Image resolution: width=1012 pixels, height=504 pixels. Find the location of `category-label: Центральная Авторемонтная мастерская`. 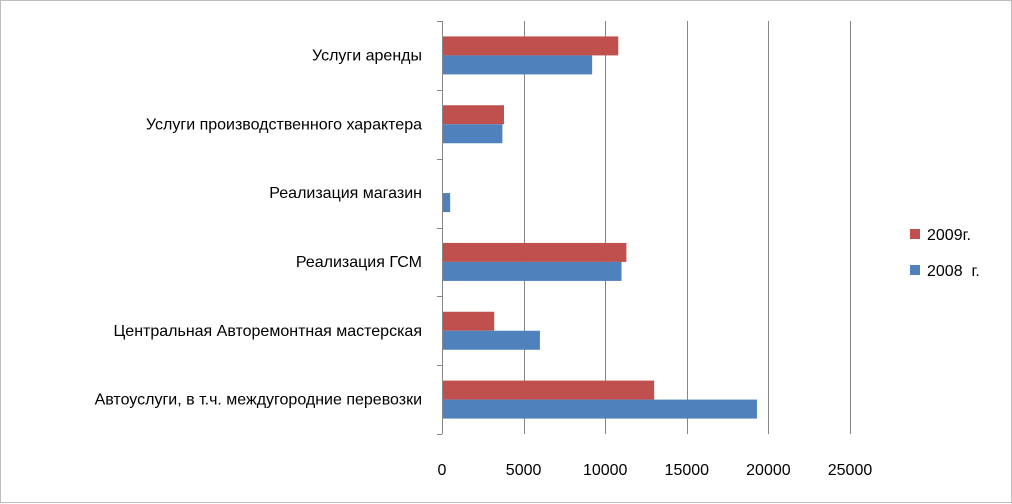

category-label: Центральная Авторемонтная мастерская is located at coordinates (267, 331).